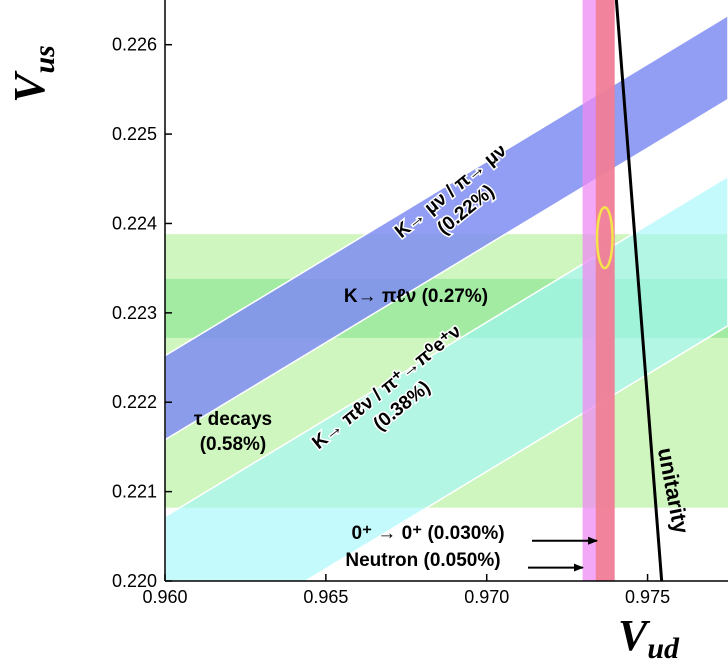 The width and height of the screenshot is (728, 666). I want to click on x-tick-label: 0.970, so click(486, 597).